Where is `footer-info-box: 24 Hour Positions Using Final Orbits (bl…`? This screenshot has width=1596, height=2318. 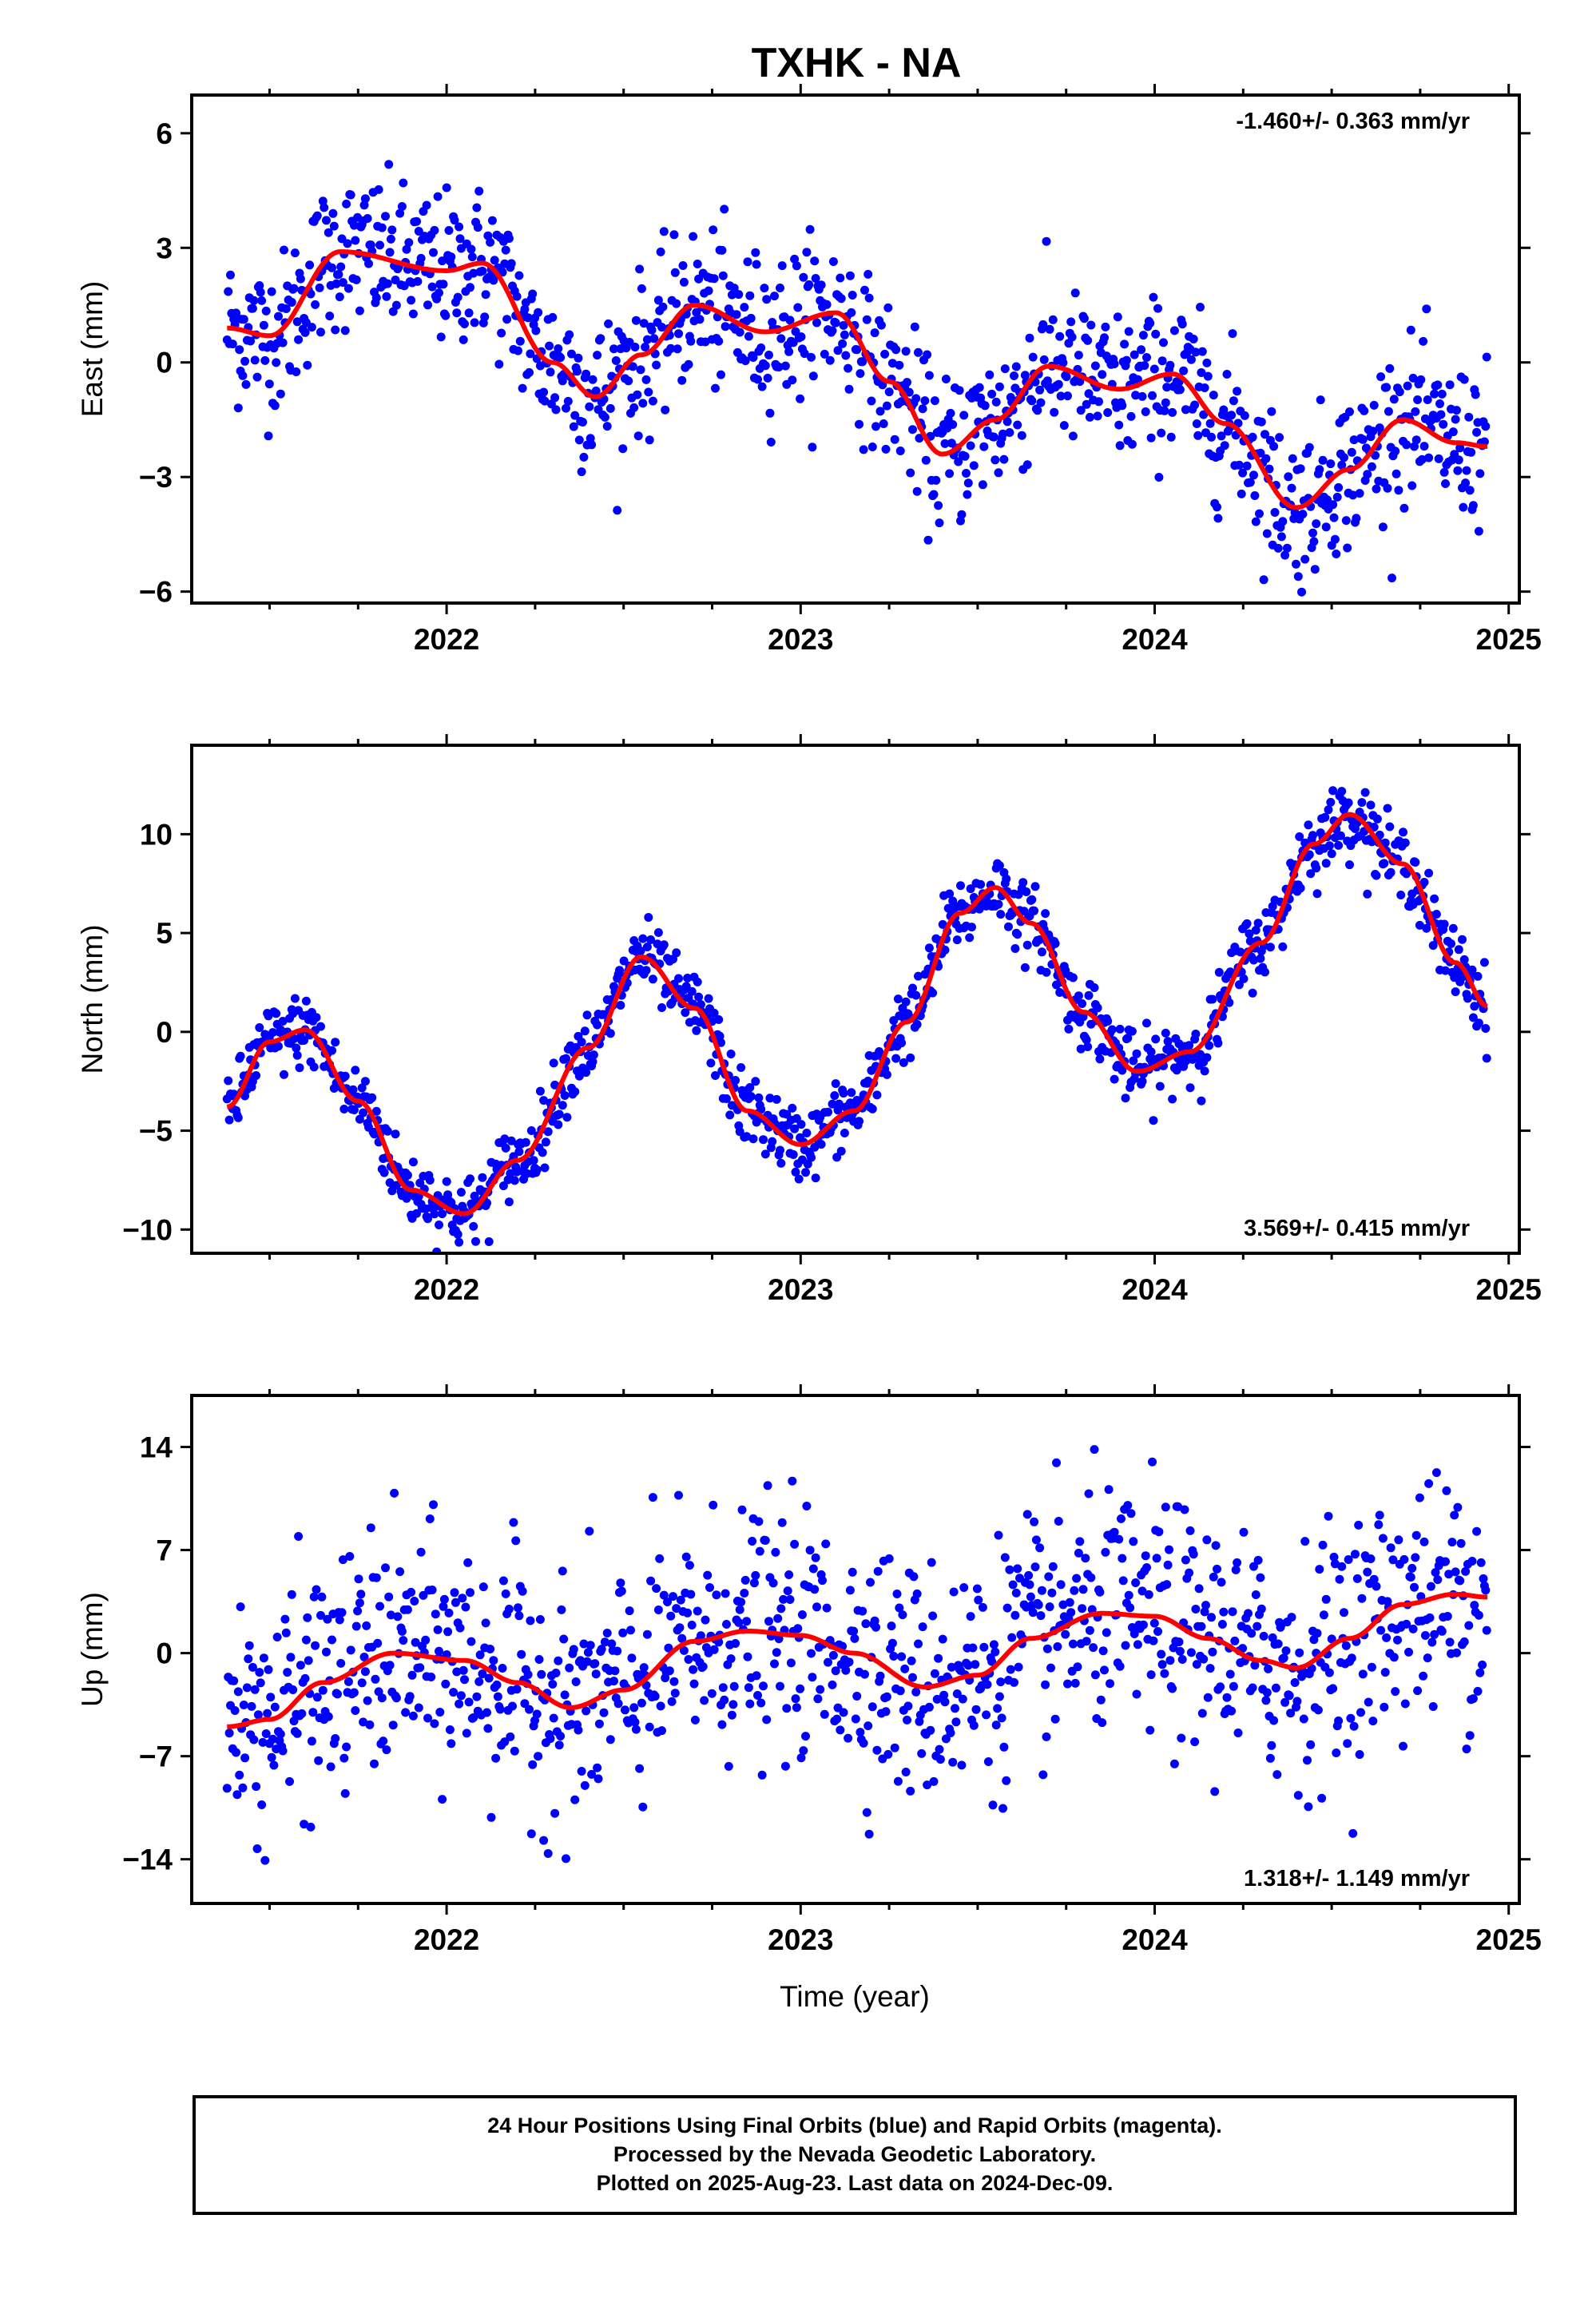
footer-info-box: 24 Hour Positions Using Final Orbits (bl… is located at coordinates (855, 2155).